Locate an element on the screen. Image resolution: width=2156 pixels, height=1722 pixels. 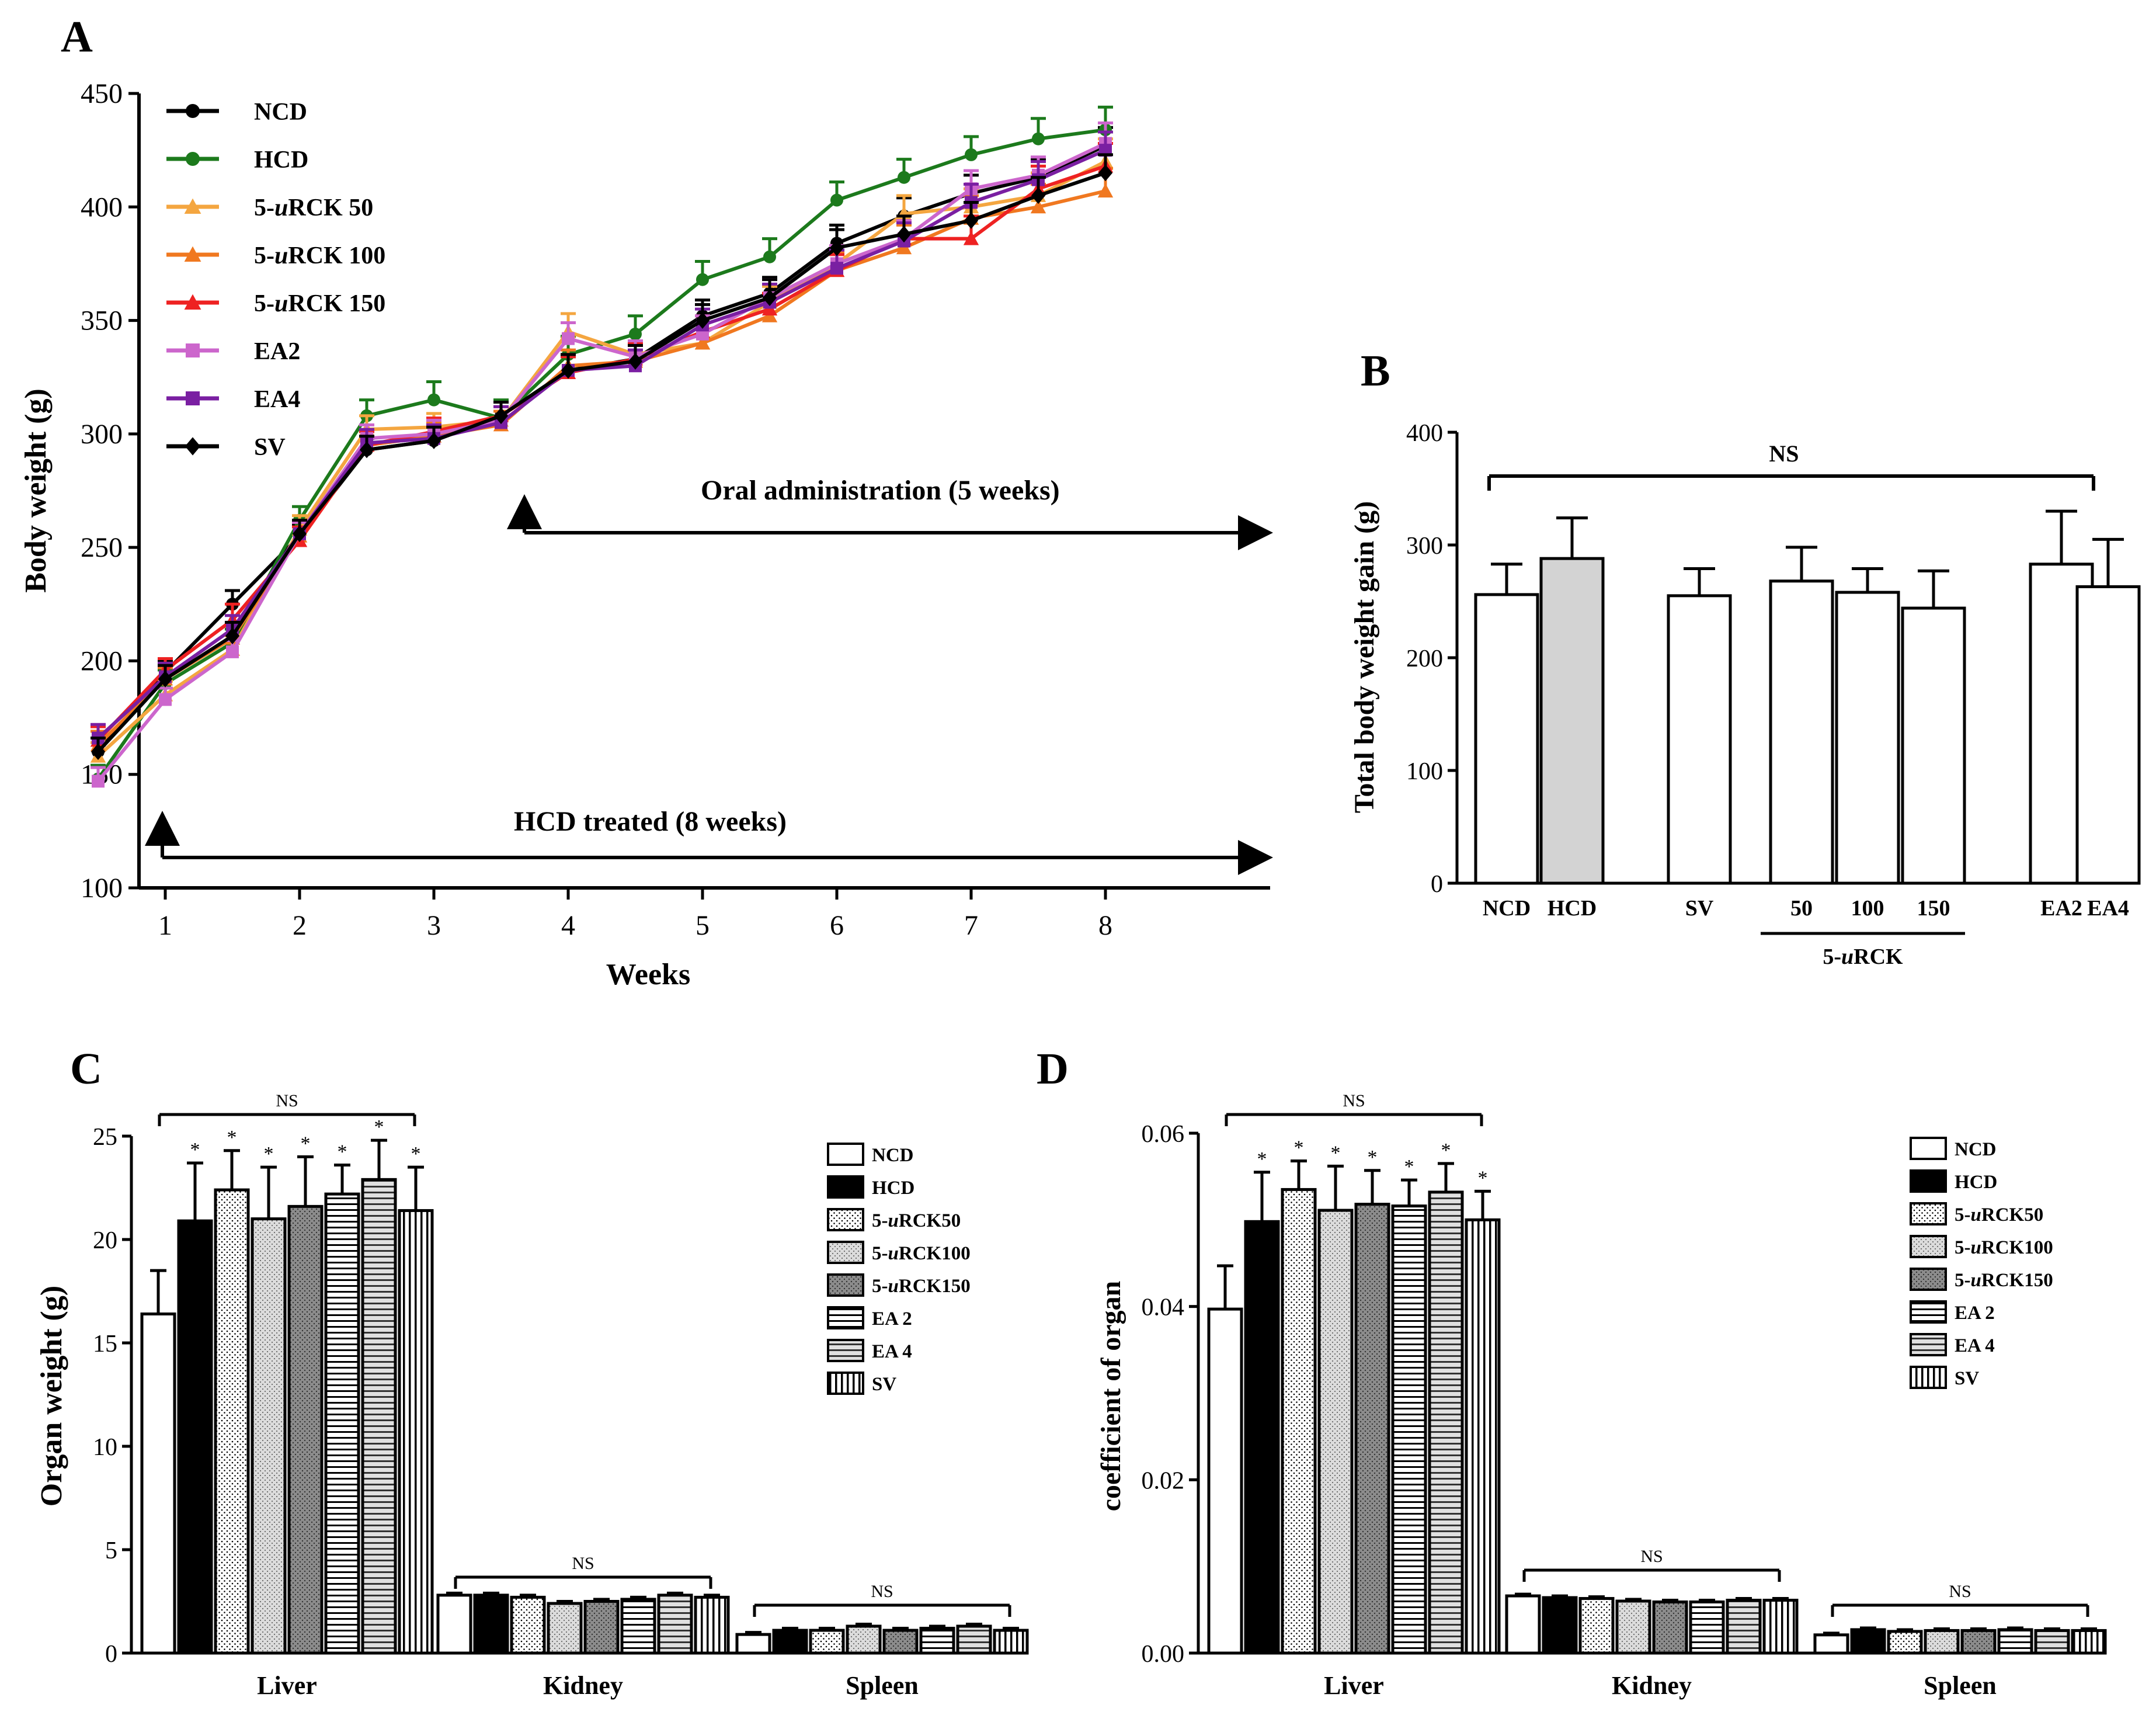
panel-label-d: D is located at coordinates (1053, 1068).